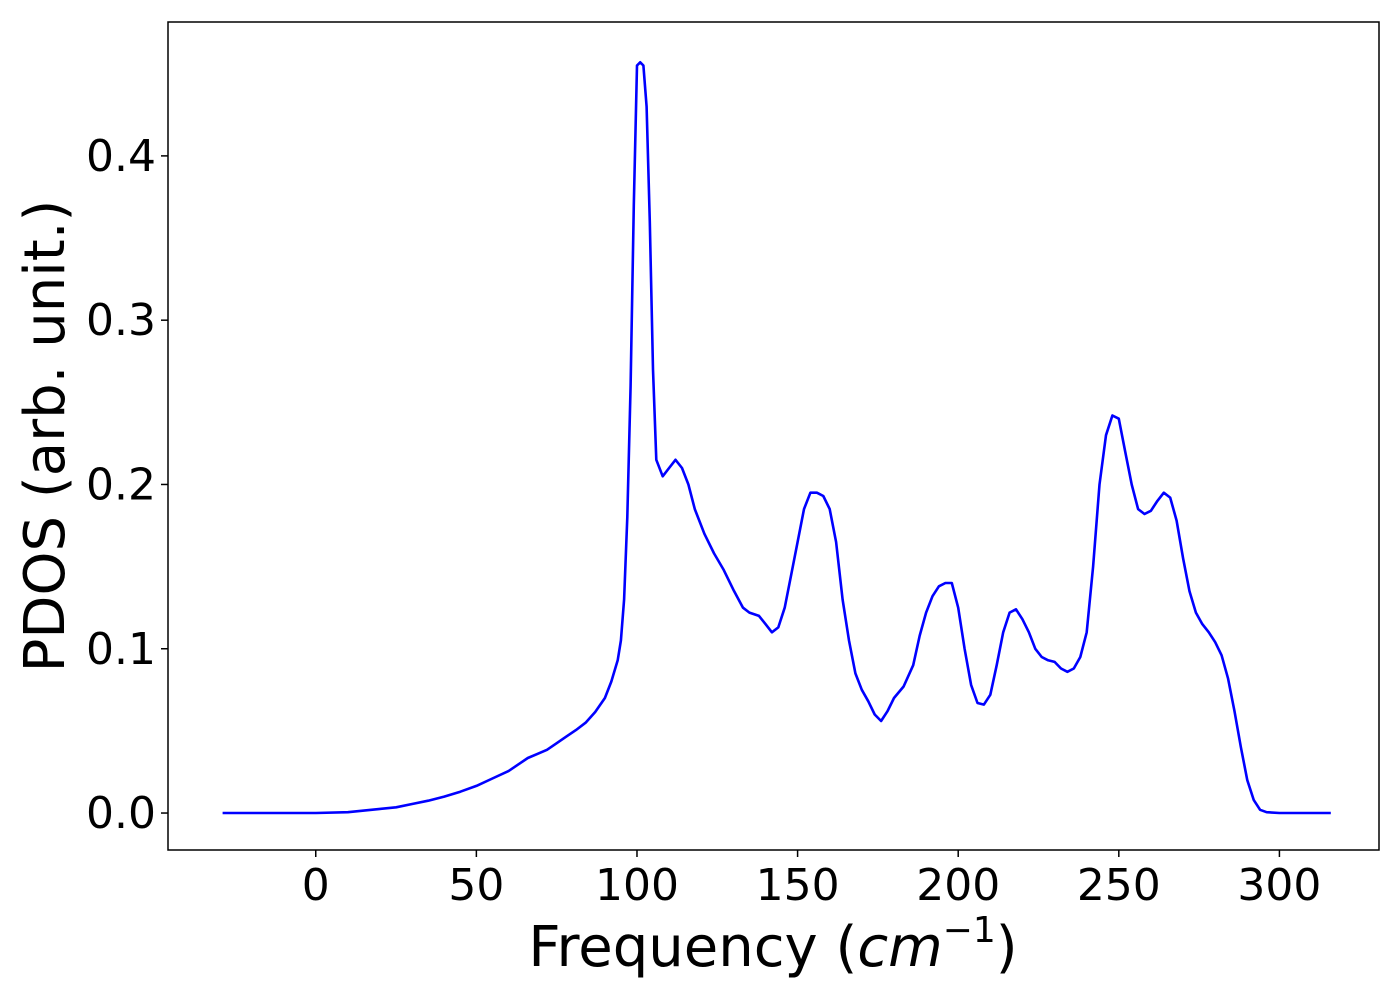 This screenshot has width=1400, height=1000. I want to click on y-axis-ticks: 0.0 0.1 0.2 0.3 0.4, so click(127, 485).